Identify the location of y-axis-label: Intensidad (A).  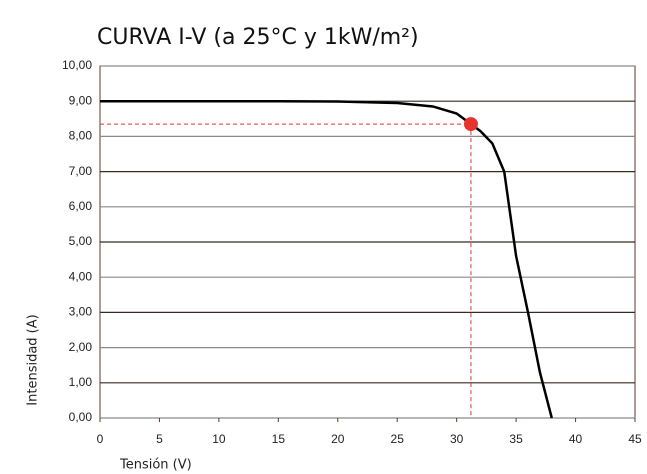
(33, 359).